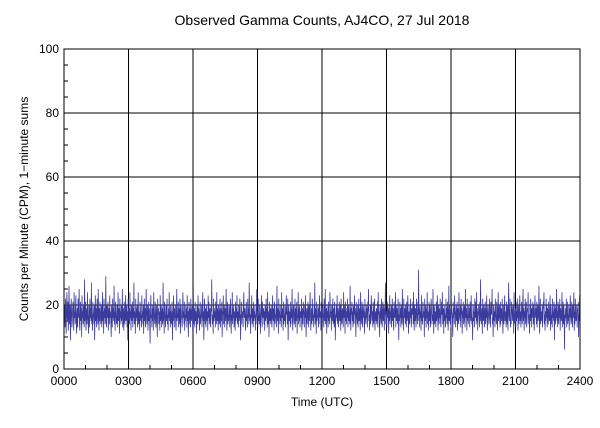 The image size is (600, 428). I want to click on y-tick-label: 60, so click(53, 177).